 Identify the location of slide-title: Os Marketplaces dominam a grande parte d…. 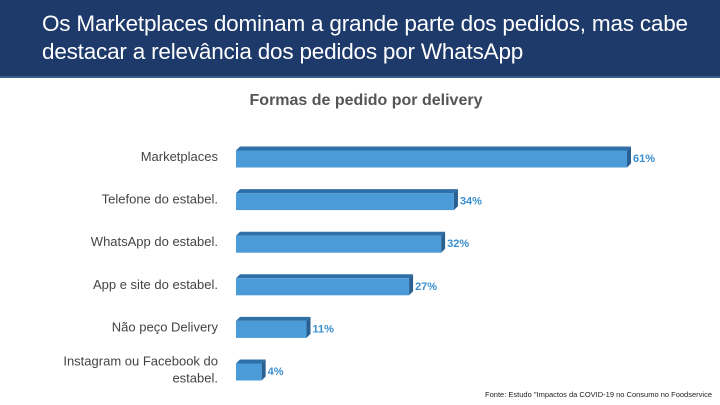
(365, 37).